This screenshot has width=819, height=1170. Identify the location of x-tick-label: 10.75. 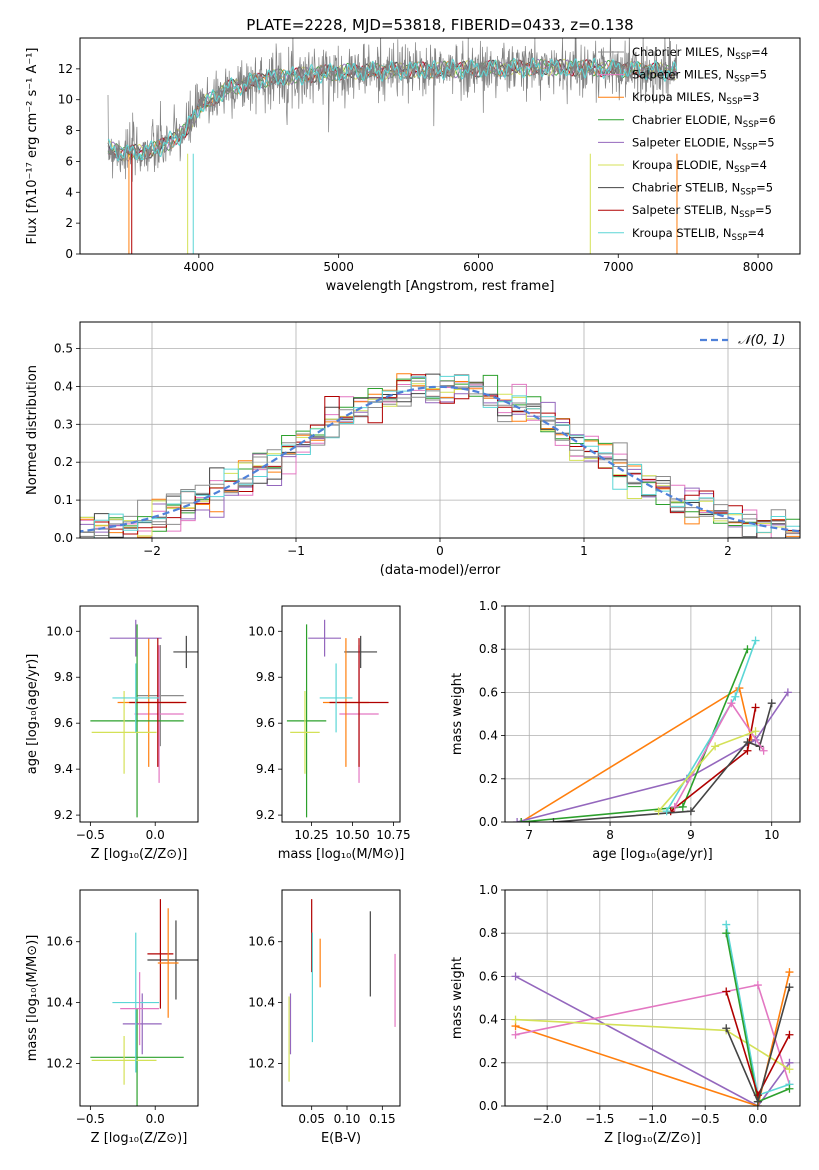
(393, 835).